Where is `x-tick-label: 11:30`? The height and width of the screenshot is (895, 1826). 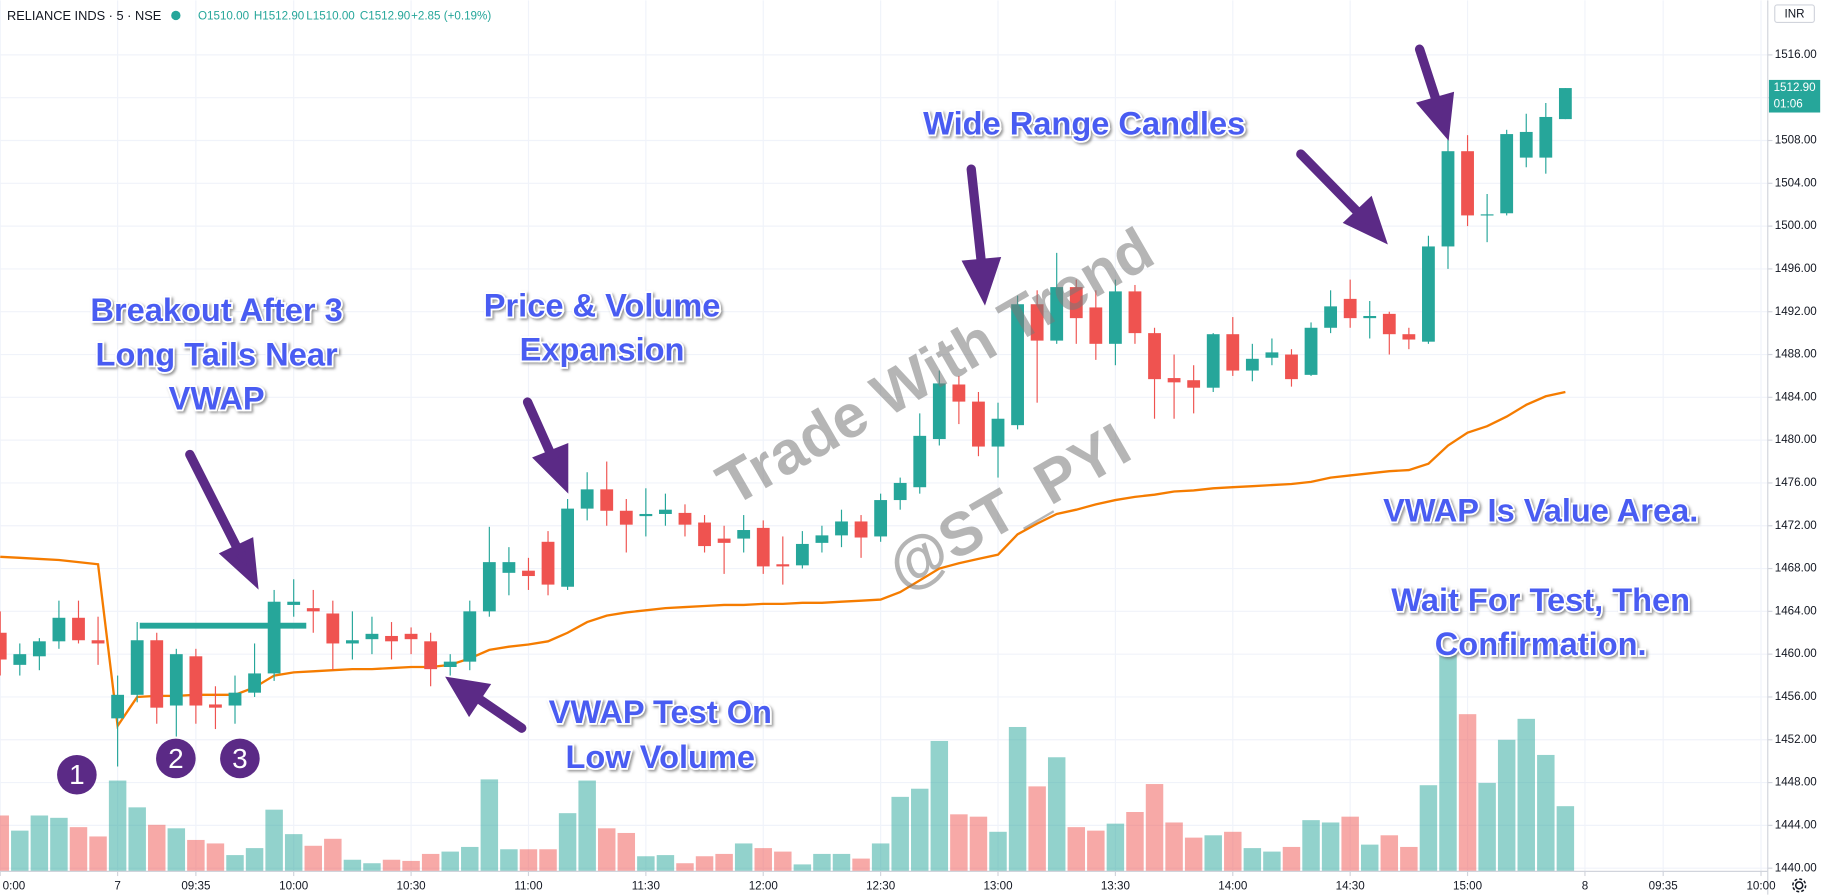
x-tick-label: 11:30 is located at coordinates (646, 886).